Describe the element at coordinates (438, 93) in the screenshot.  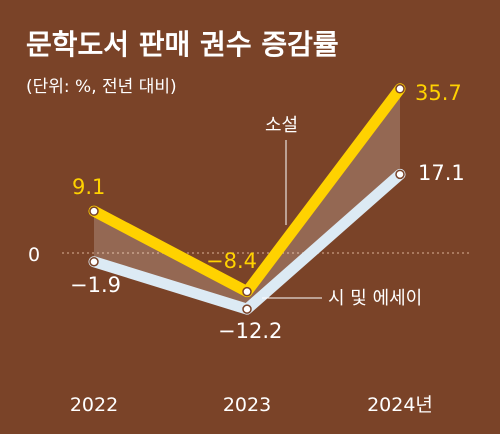
I see `label-novel-2024: 35.7` at that location.